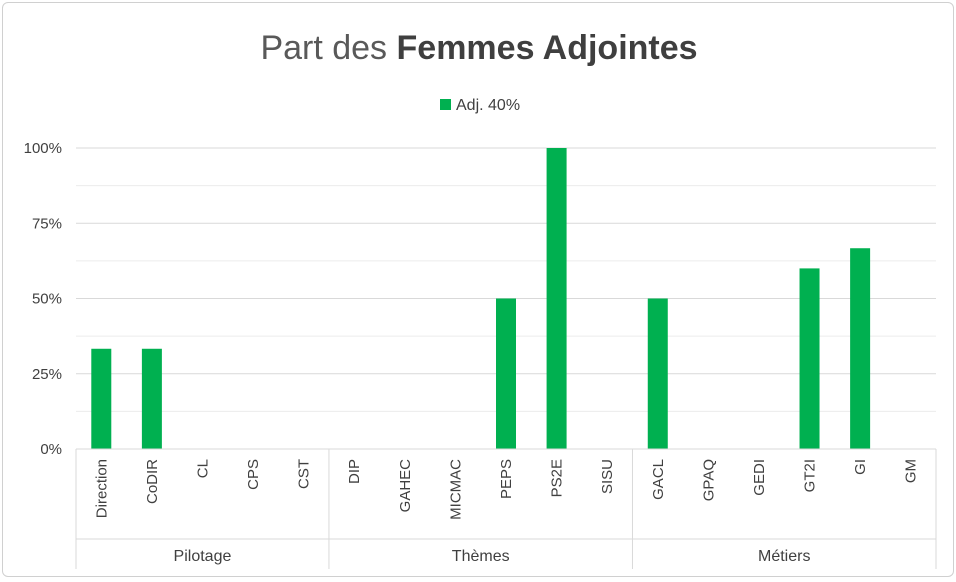  What do you see at coordinates (607, 476) in the screenshot?
I see `x-tick-label: SISU` at bounding box center [607, 476].